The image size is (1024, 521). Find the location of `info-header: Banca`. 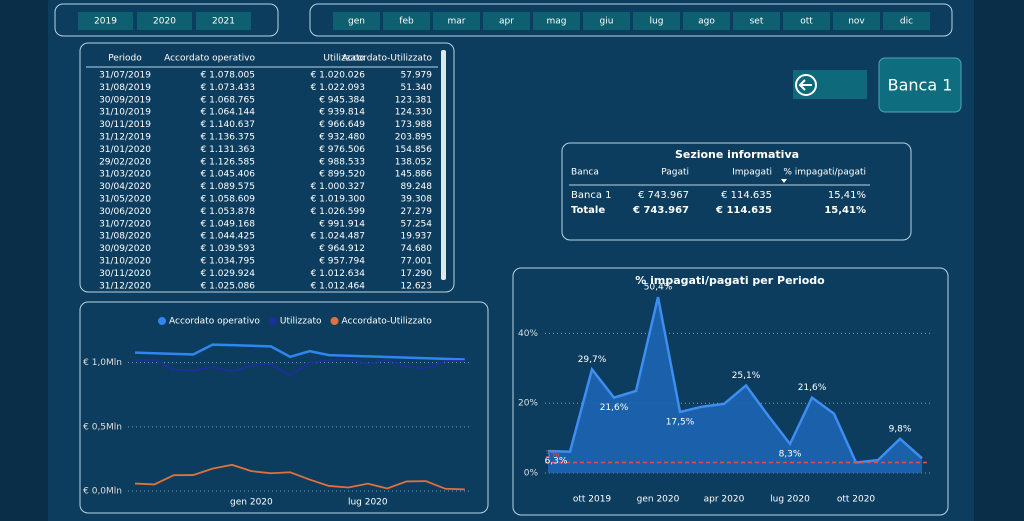

info-header: Banca is located at coordinates (585, 173).